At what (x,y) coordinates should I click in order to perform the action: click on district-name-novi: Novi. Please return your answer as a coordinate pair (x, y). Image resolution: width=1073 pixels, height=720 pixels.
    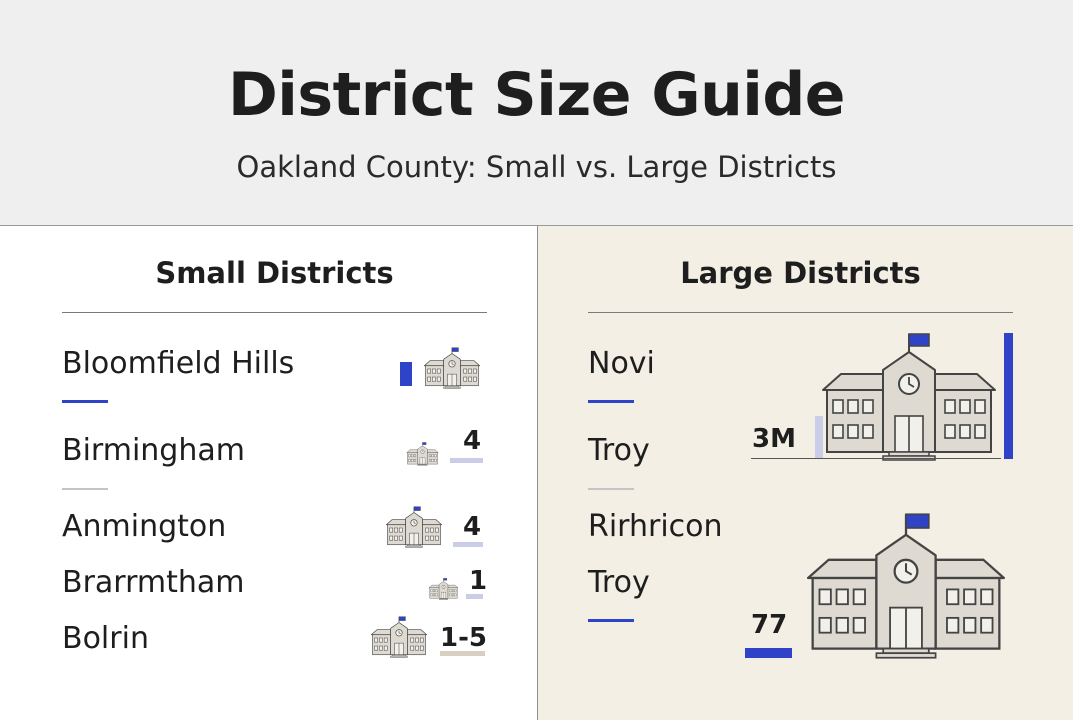
    Looking at the image, I should click on (621, 363).